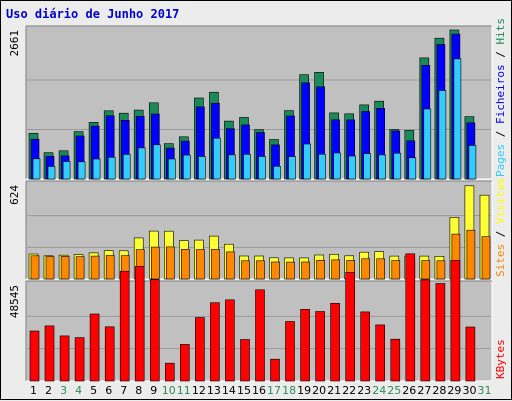  I want to click on legend-label: Sites / Visitas, so click(500, 227).